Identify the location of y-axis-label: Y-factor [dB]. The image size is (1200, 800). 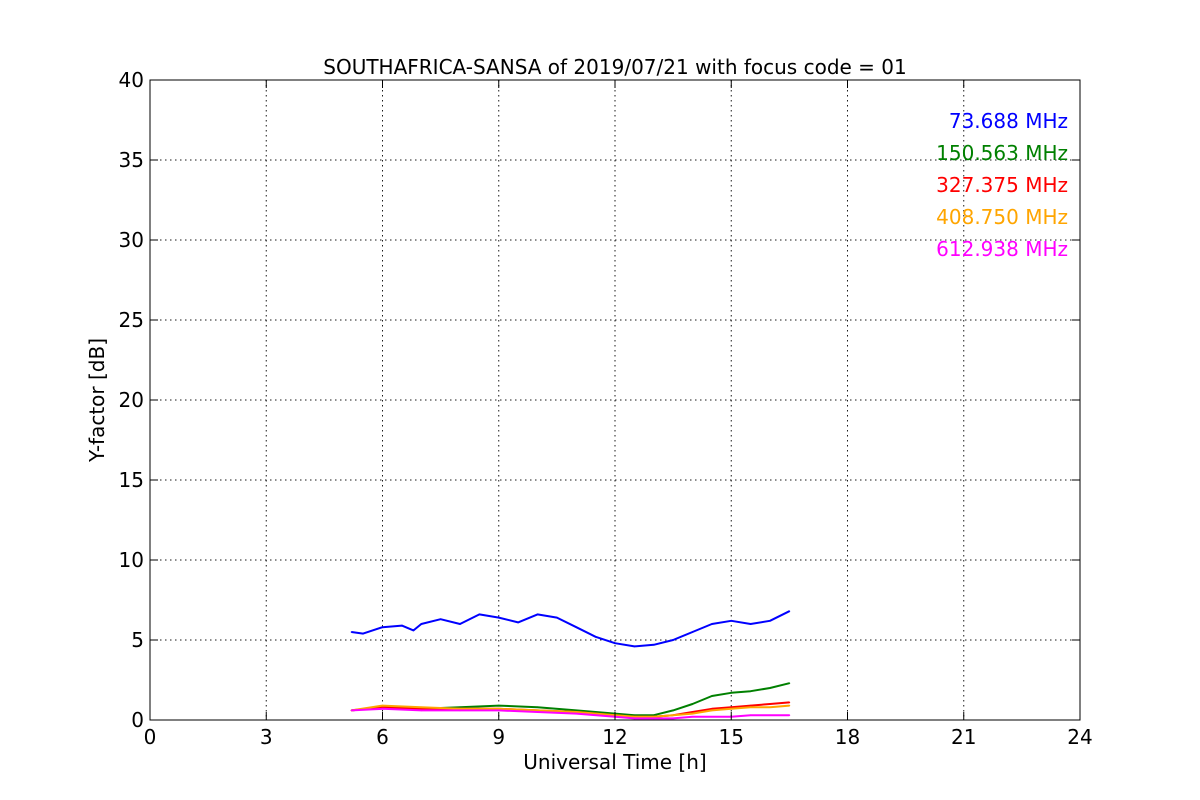
(97, 400).